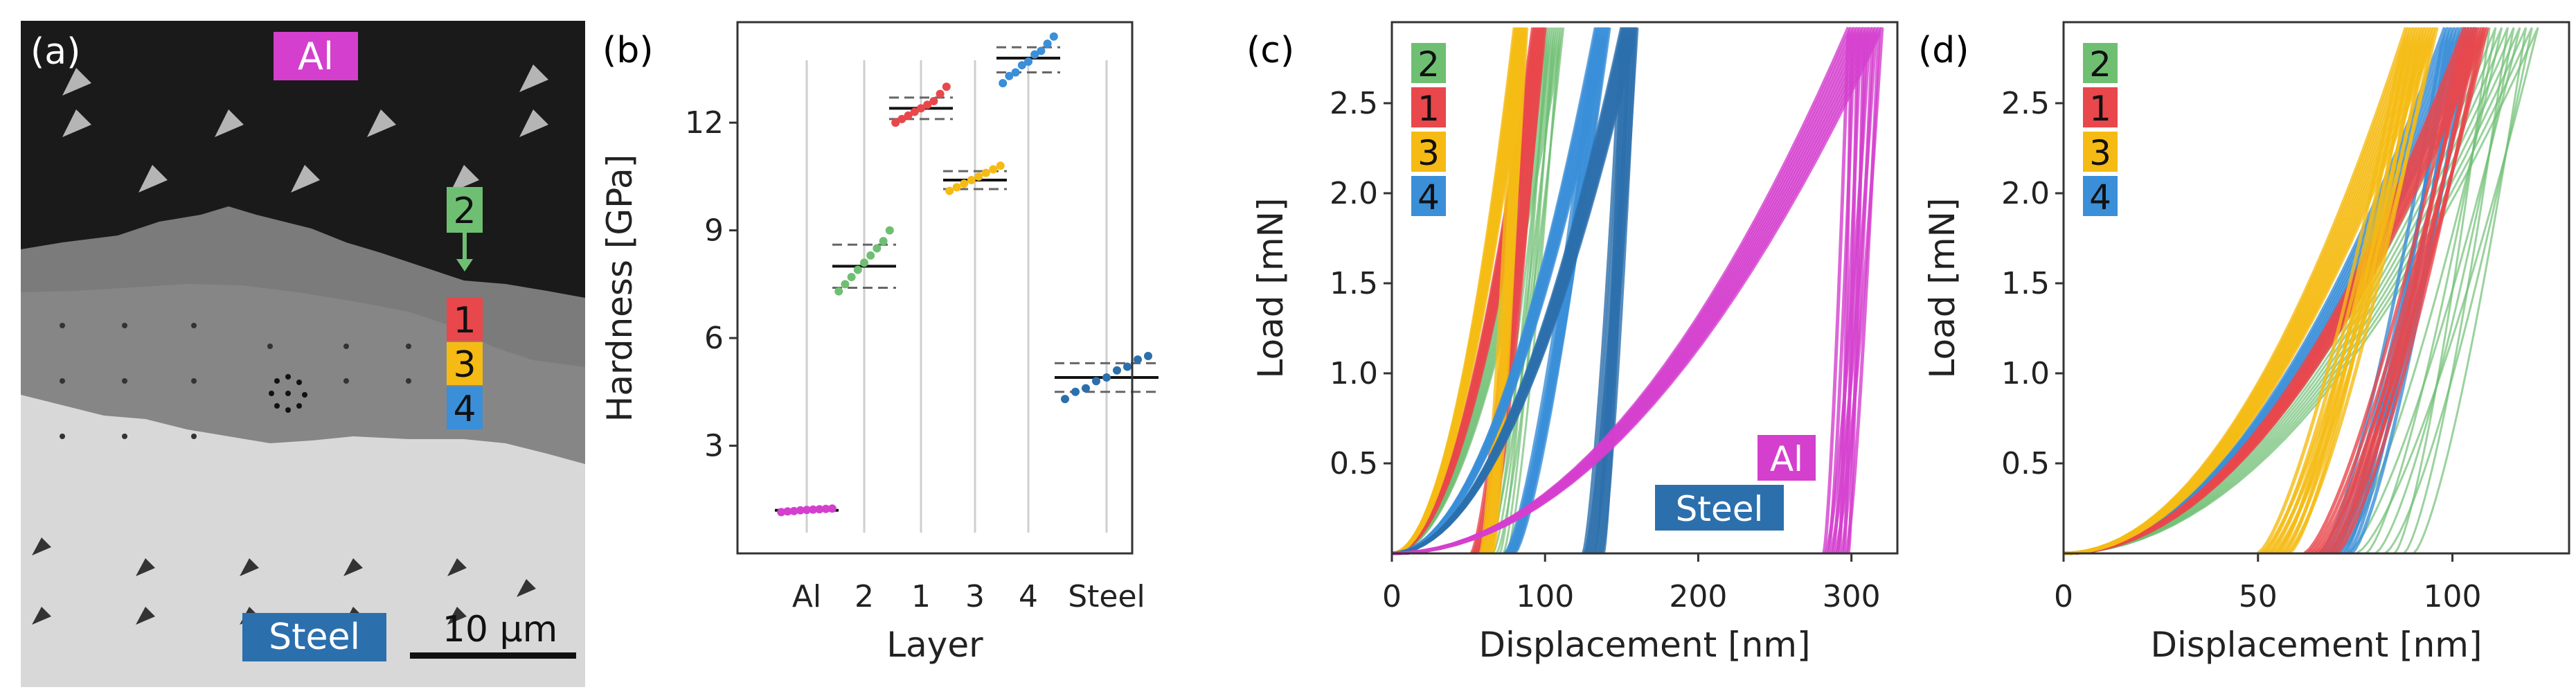 This screenshot has width=2576, height=694. What do you see at coordinates (2025, 463) in the screenshot?
I see `y-tick-label: 0.5` at bounding box center [2025, 463].